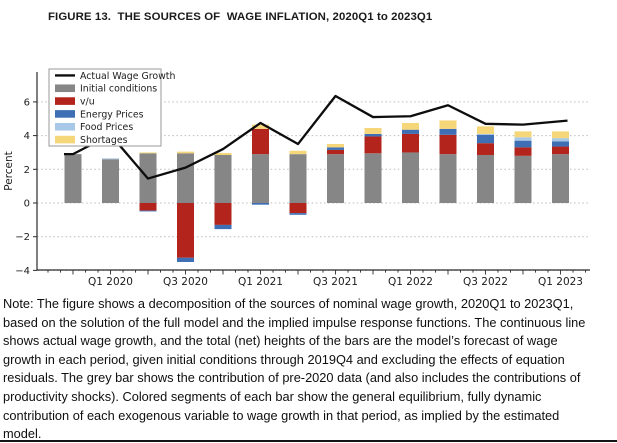  Describe the element at coordinates (112, 114) in the screenshot. I see `legend-label: Energy Prices` at that location.